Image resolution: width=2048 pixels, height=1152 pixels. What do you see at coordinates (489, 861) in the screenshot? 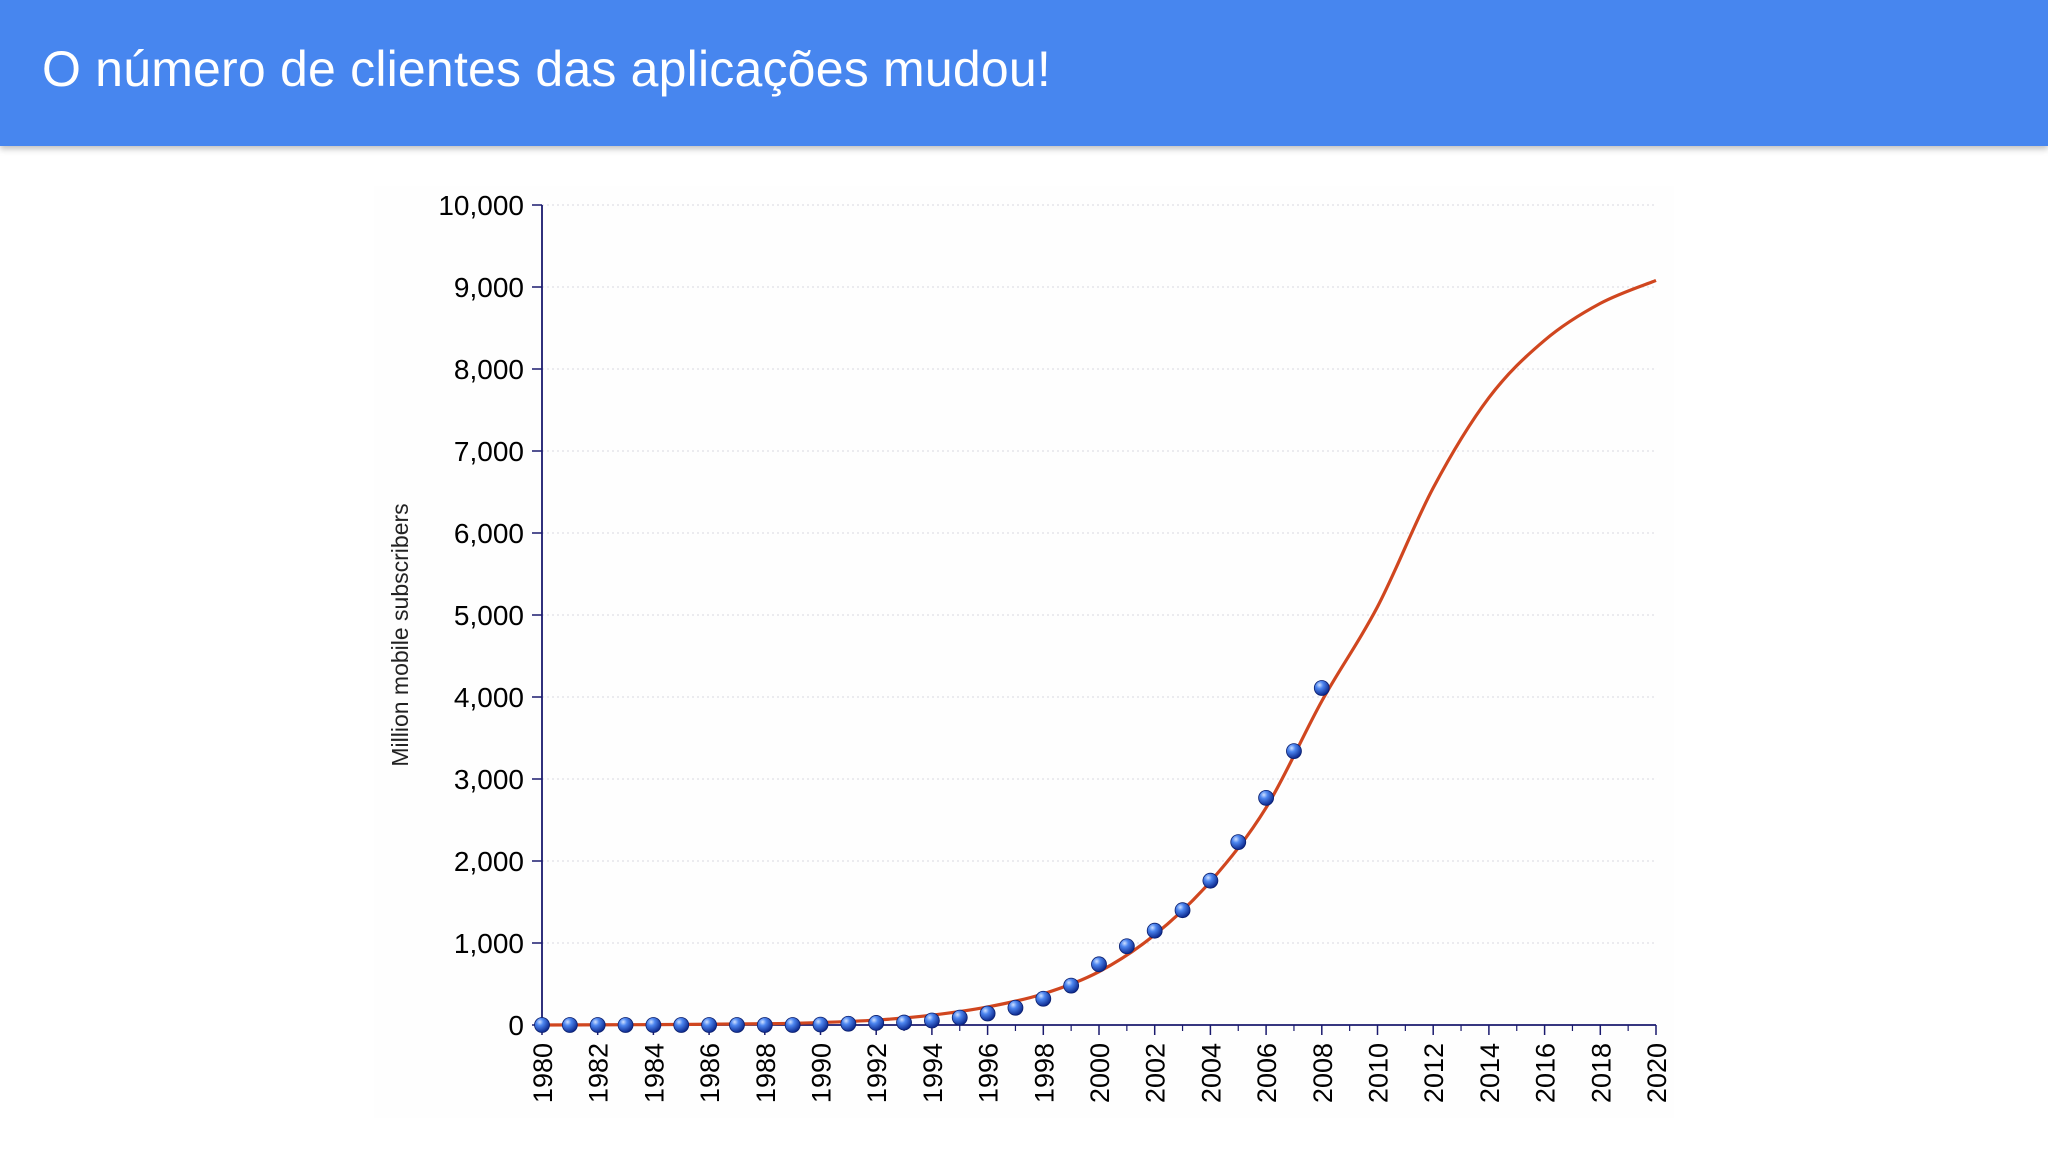
I see `y-tick-label: 2,000` at bounding box center [489, 861].